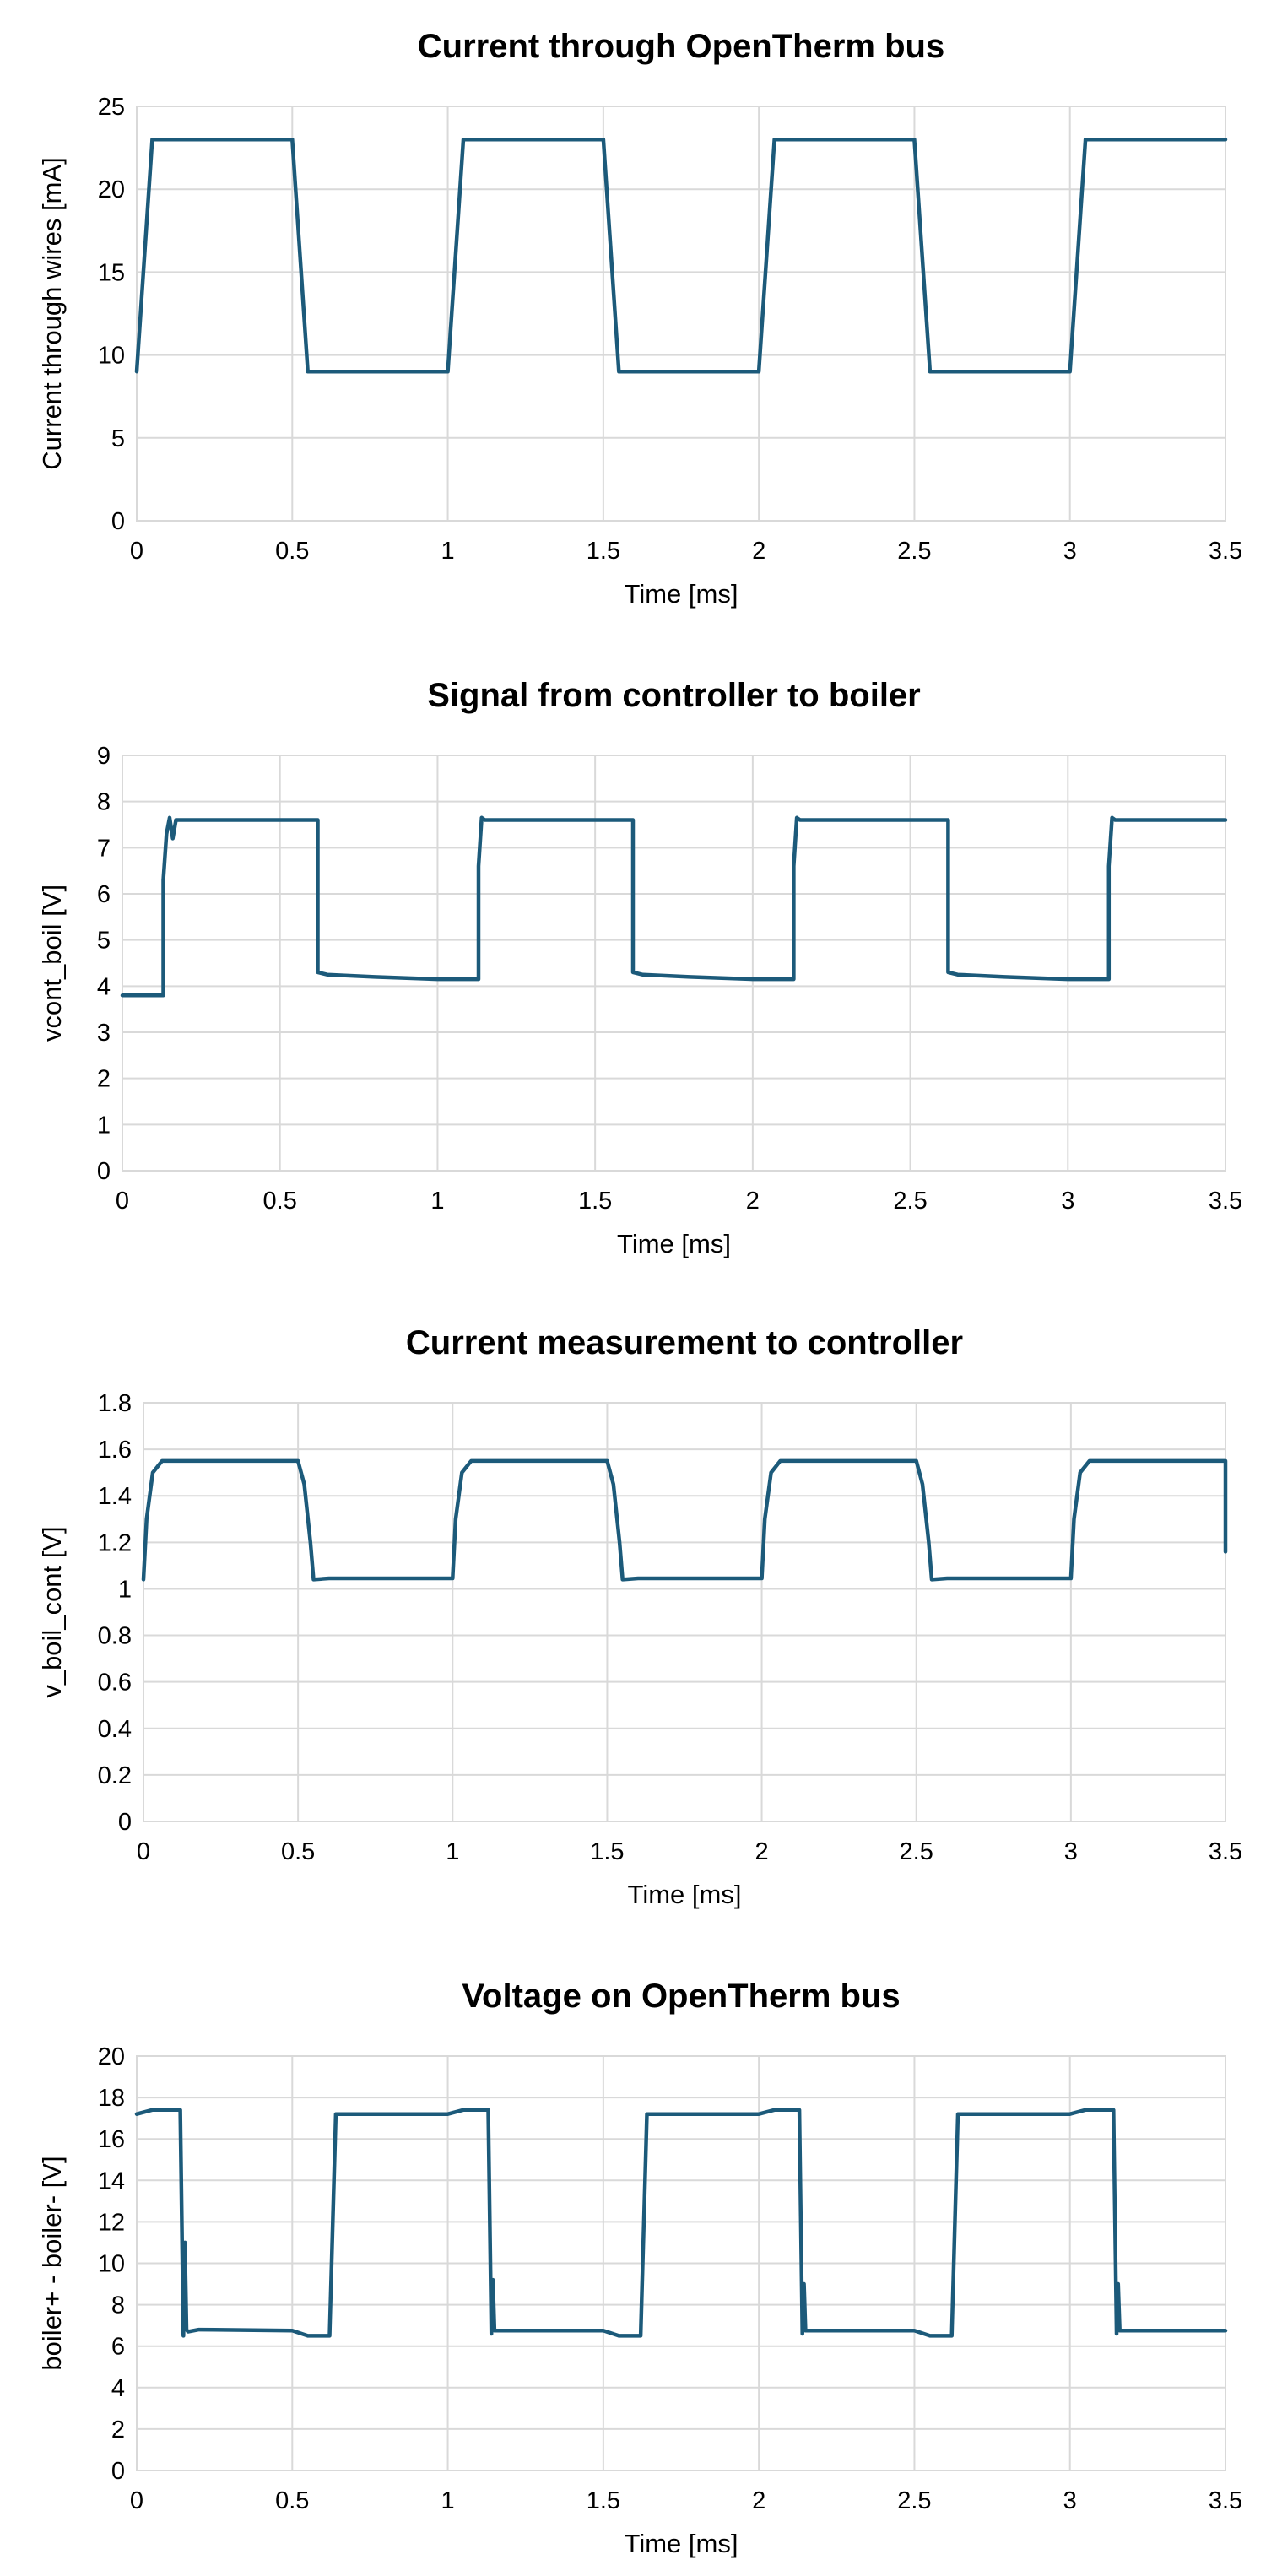 The height and width of the screenshot is (2576, 1282). Describe the element at coordinates (681, 46) in the screenshot. I see `chart-title: Current through OpenTherm bus` at that location.